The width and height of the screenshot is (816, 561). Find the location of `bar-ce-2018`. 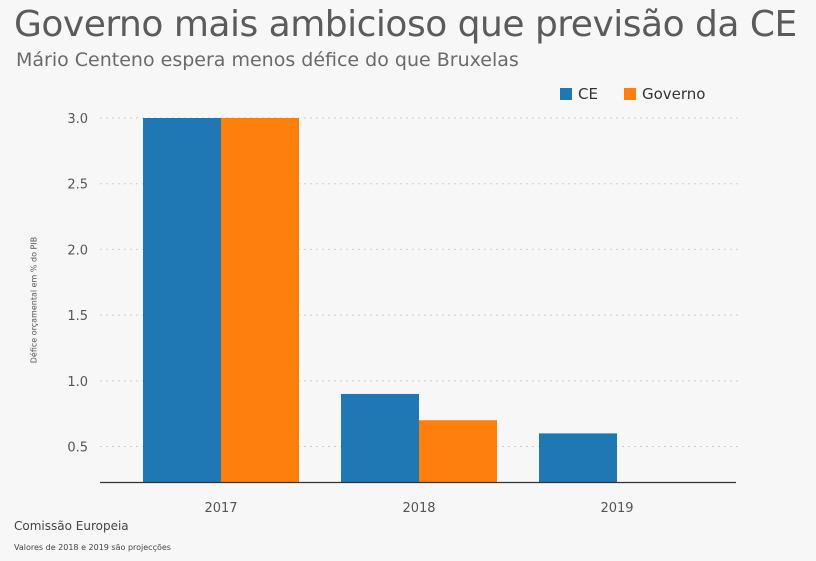

bar-ce-2018 is located at coordinates (380, 437).